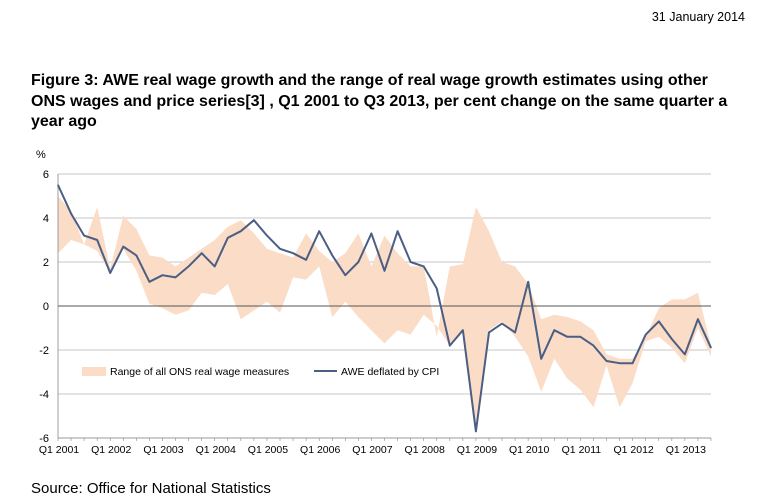 Image resolution: width=768 pixels, height=502 pixels. I want to click on y-tick-label-0: 0, so click(46, 307).